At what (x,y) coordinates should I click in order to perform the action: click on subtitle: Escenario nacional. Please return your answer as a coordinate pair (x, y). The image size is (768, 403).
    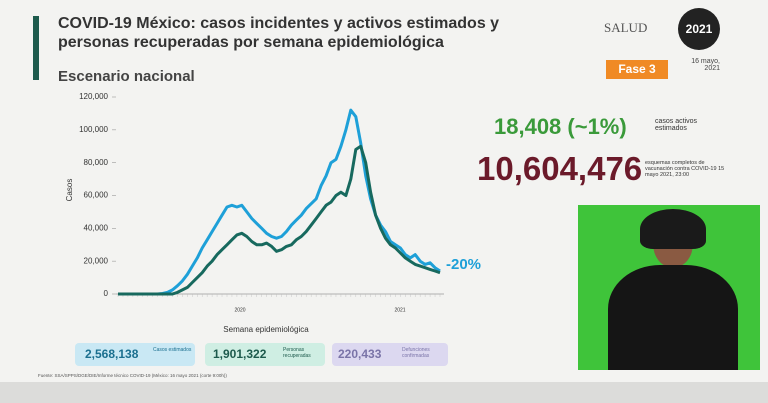
    Looking at the image, I should click on (126, 76).